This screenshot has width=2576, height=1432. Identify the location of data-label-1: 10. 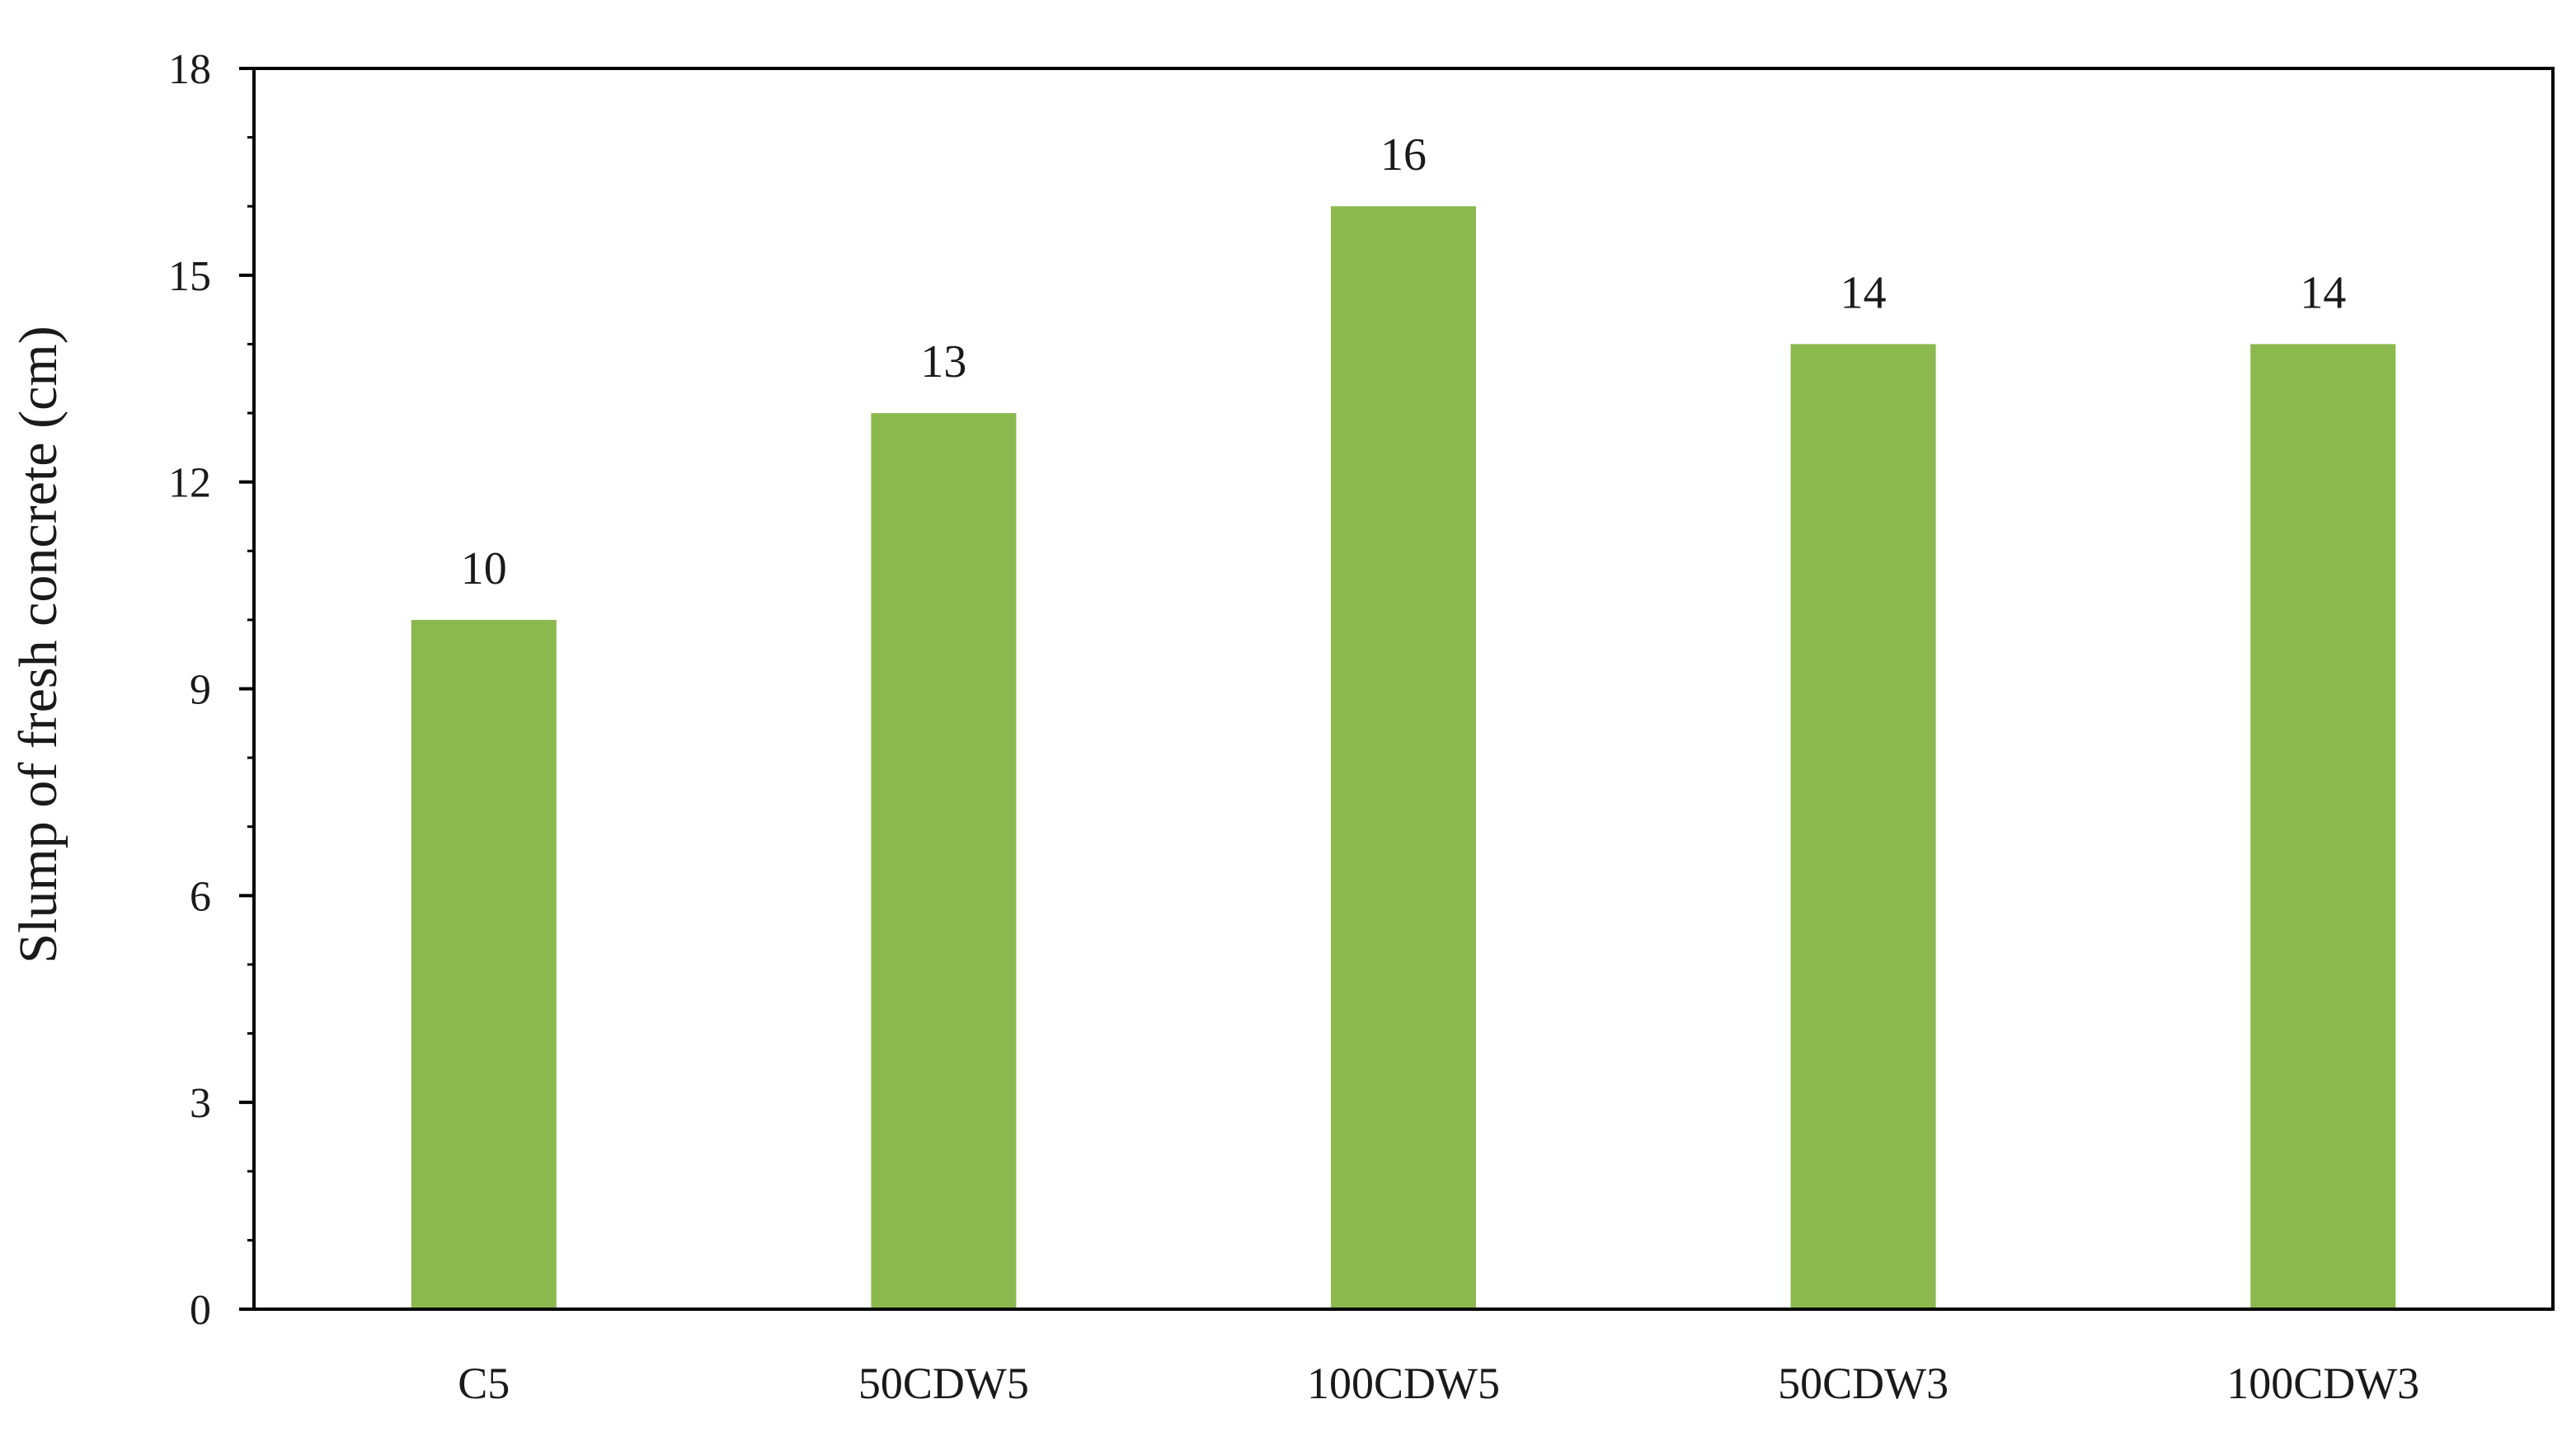
(484, 568).